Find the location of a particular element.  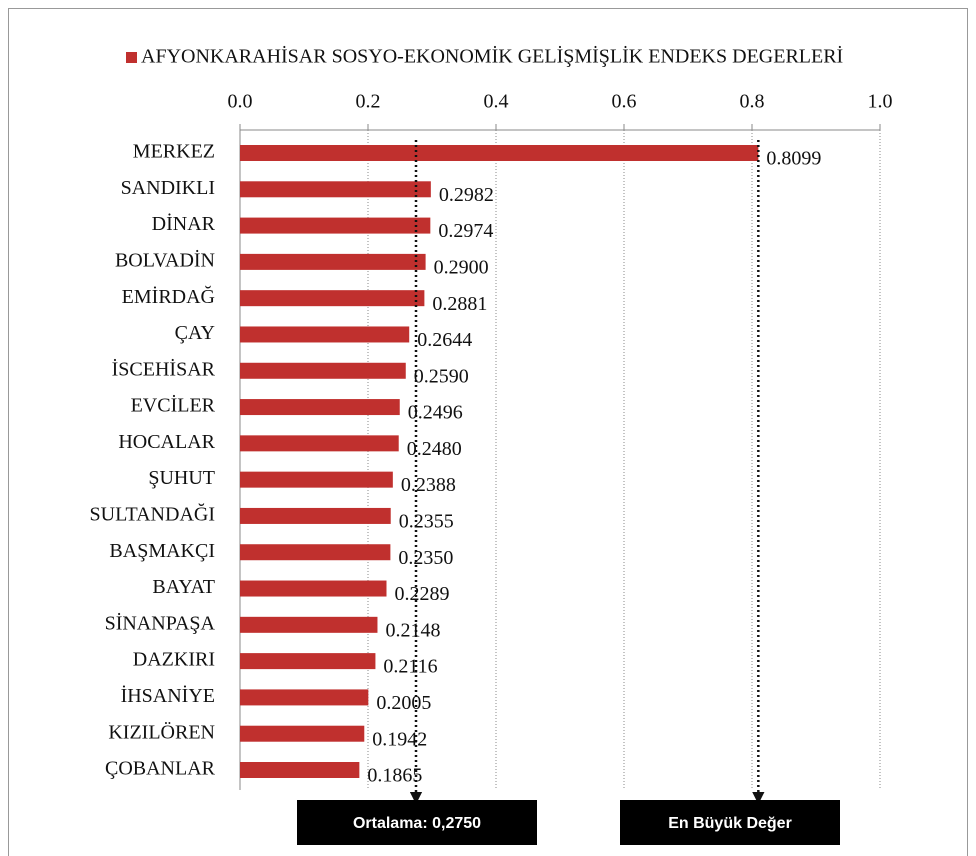

y-tick-label: SULTANDAĞI is located at coordinates (152, 514).